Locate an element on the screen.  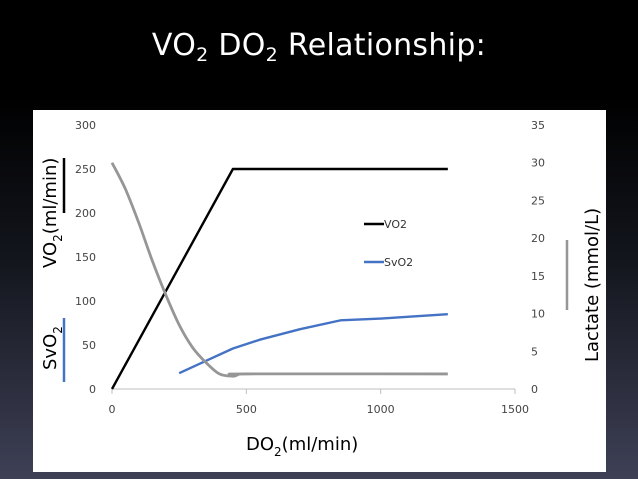
slide-title: VO2 DO2 Relationship: is located at coordinates (319, 47).